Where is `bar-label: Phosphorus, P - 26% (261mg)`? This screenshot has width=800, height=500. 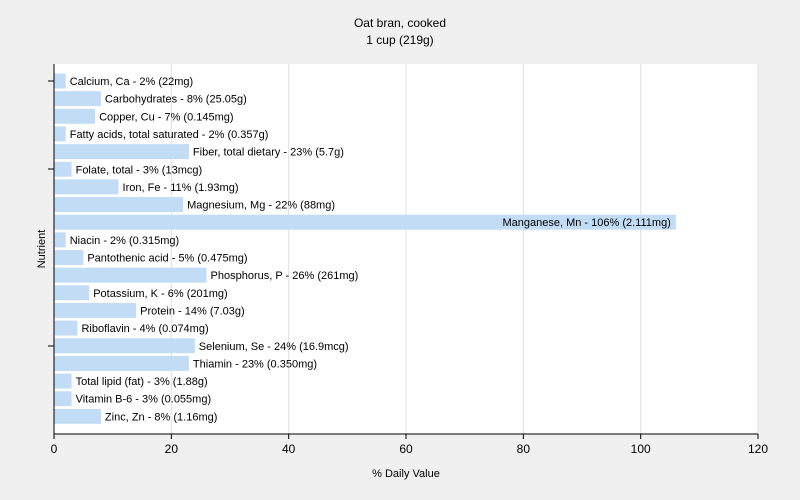 bar-label: Phosphorus, P - 26% (261mg) is located at coordinates (285, 276).